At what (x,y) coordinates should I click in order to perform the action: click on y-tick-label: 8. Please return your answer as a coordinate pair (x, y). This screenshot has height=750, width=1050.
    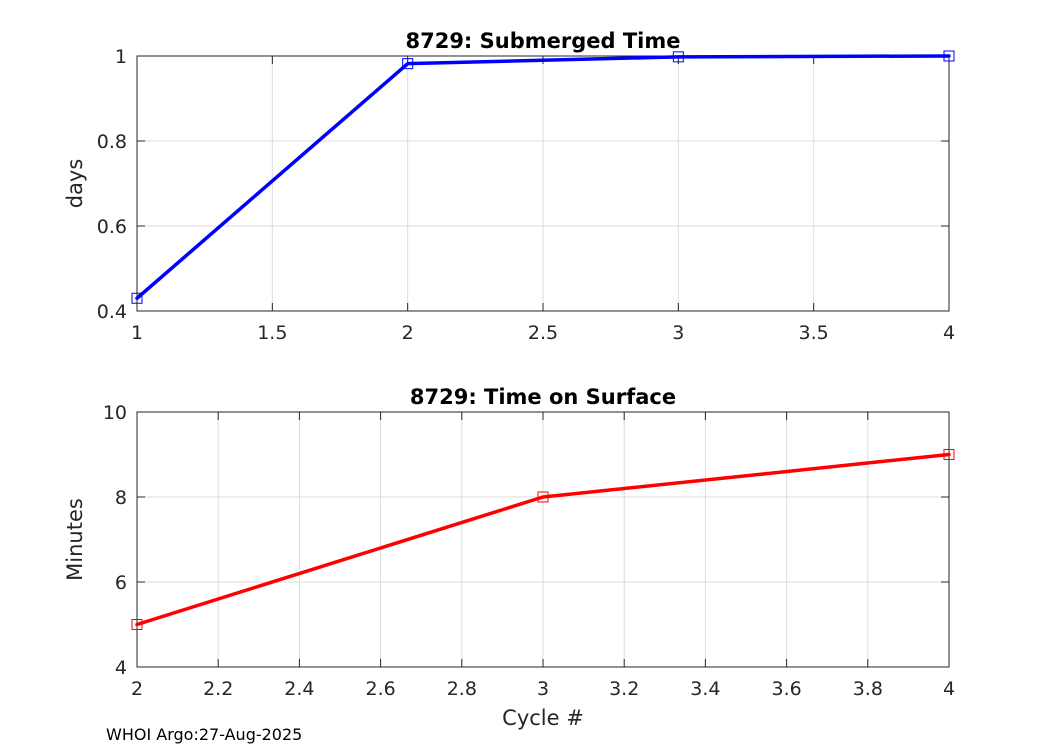
    Looking at the image, I should click on (121, 498).